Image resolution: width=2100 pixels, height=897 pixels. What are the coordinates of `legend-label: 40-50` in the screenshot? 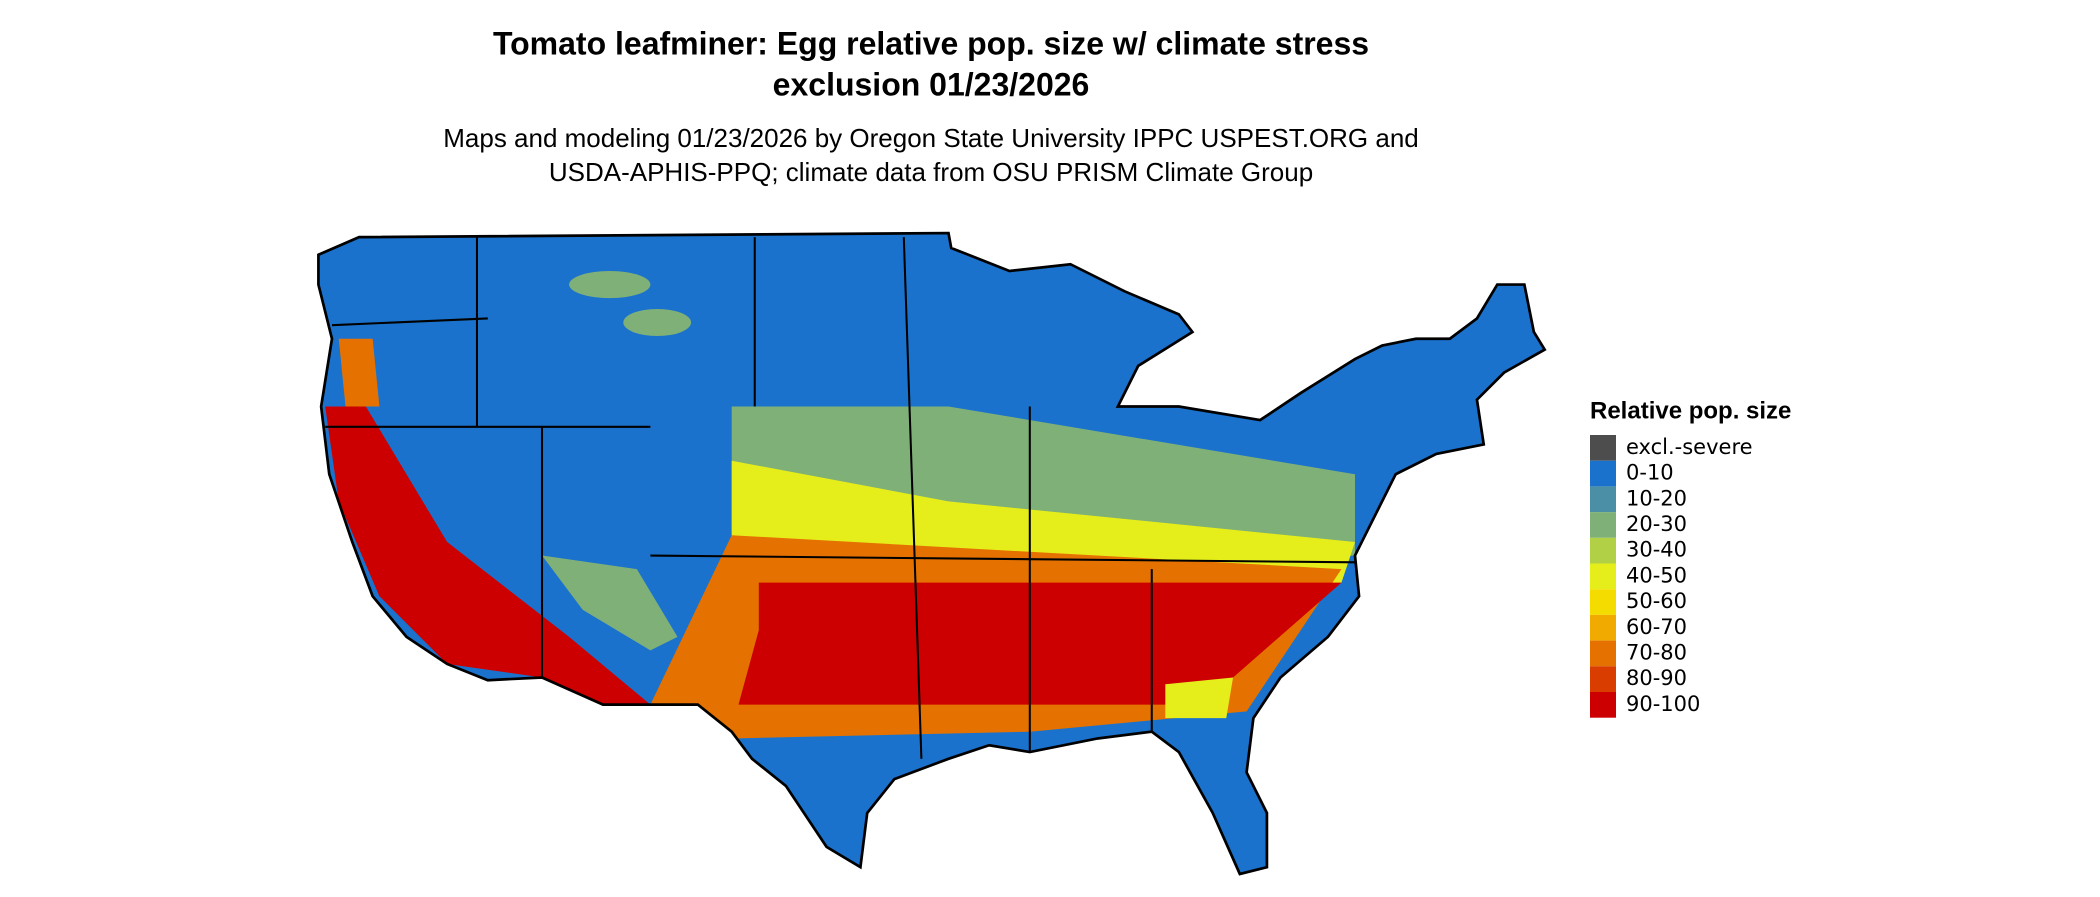 It's located at (1656, 575).